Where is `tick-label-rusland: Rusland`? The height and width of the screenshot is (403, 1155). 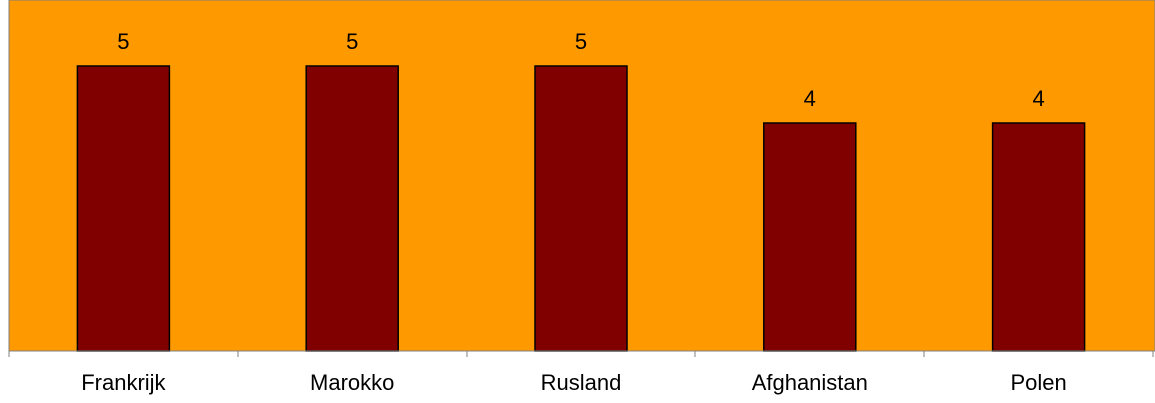
tick-label-rusland: Rusland is located at coordinates (581, 382).